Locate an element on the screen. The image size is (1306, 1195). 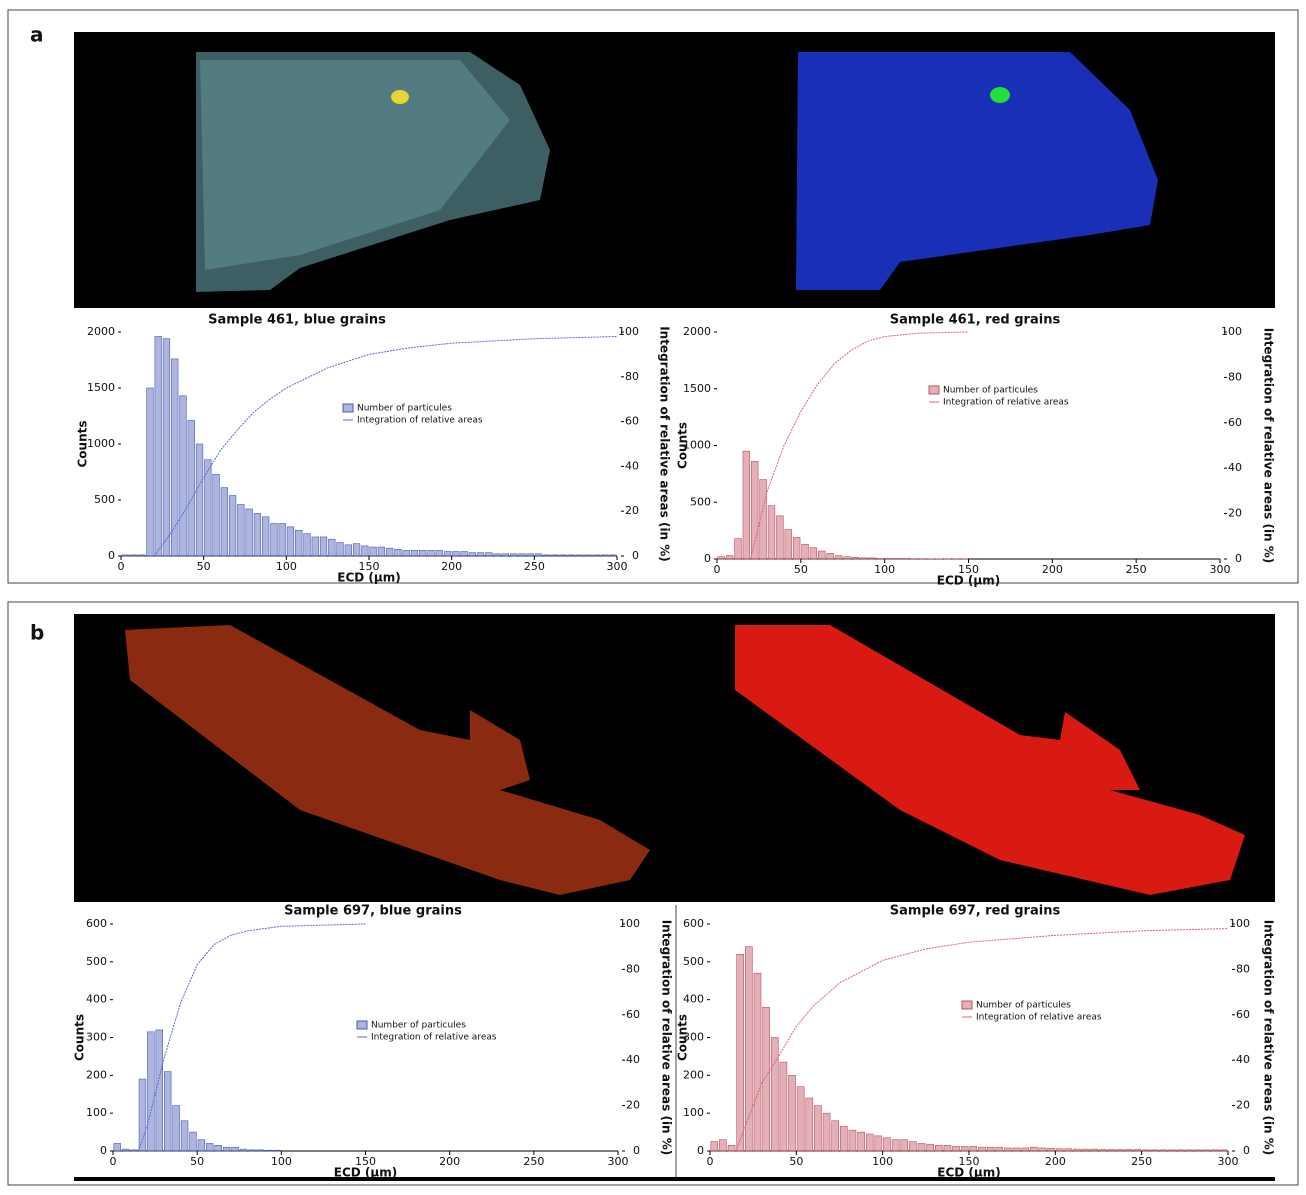
y-tick-label: 1500 is located at coordinates (697, 388).